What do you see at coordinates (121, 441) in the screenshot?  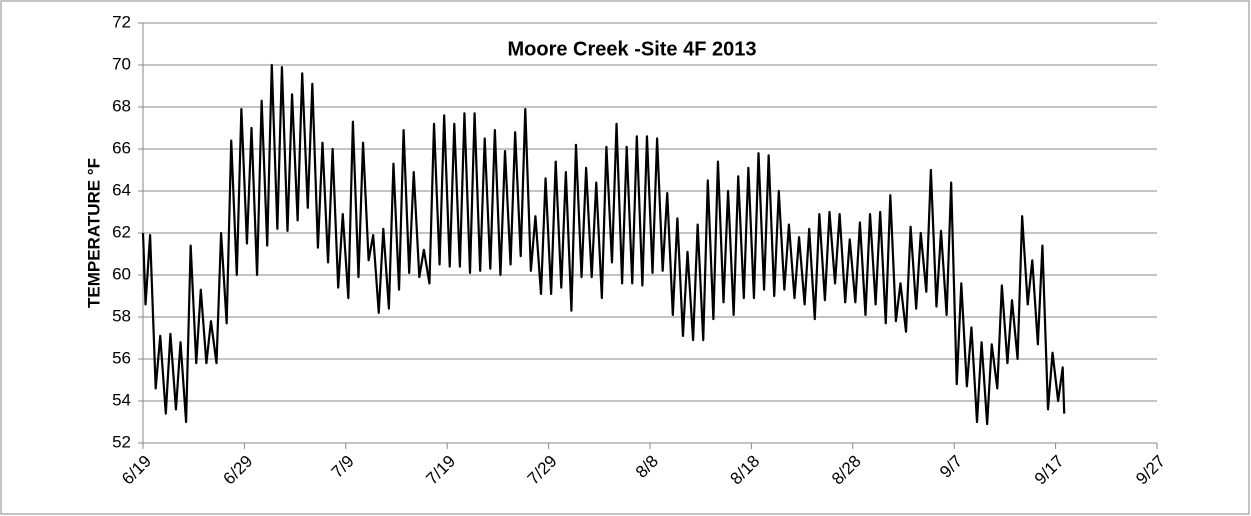 I see `y-tick-label: 52` at bounding box center [121, 441].